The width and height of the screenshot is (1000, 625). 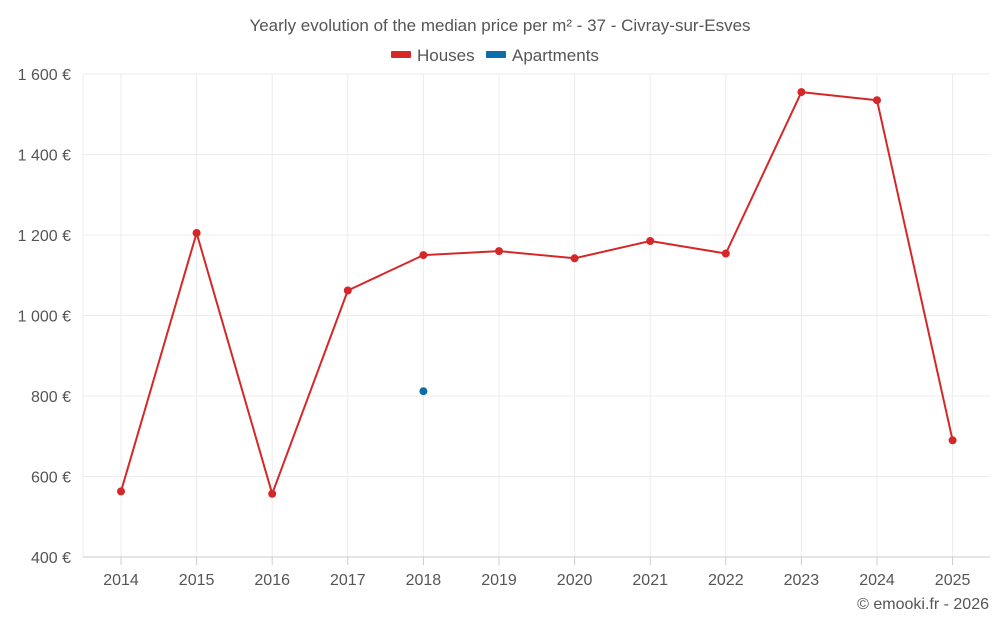 I want to click on legend-item-houses: Houses, so click(x=433, y=55).